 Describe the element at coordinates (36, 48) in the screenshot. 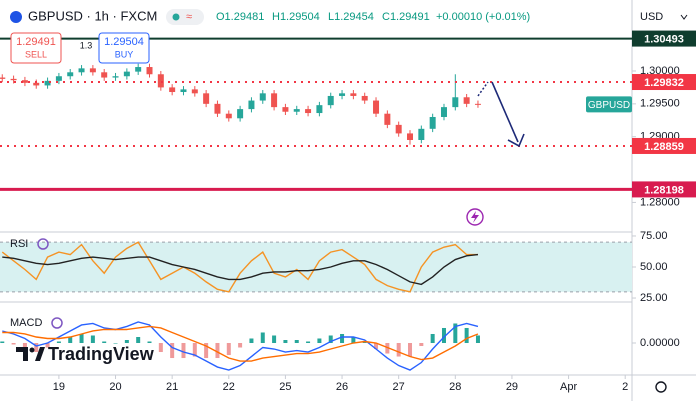

I see `sell-button` at that location.